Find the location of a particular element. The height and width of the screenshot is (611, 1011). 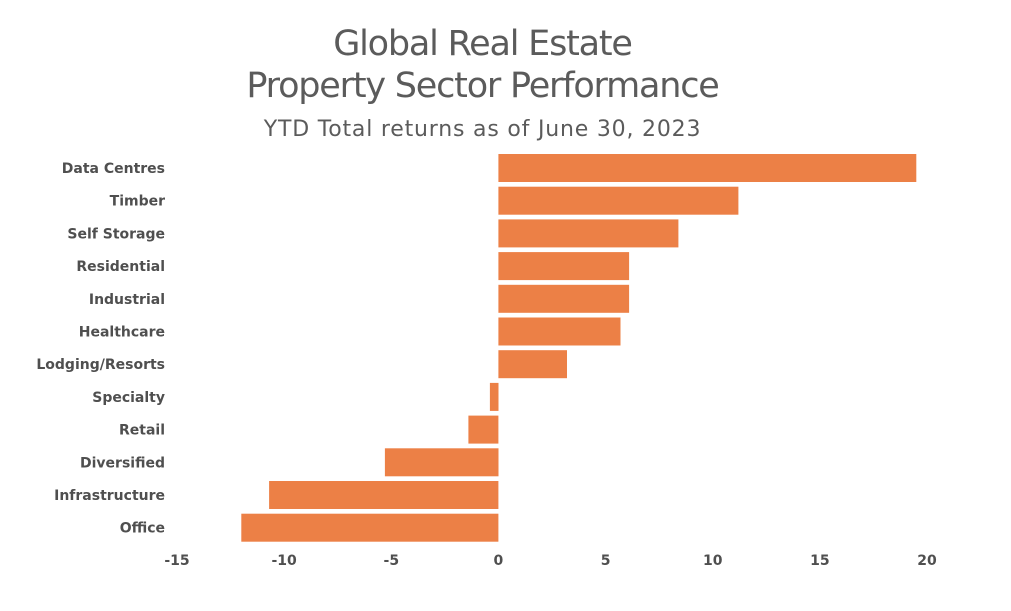

category-label-timber: Timber is located at coordinates (137, 202).